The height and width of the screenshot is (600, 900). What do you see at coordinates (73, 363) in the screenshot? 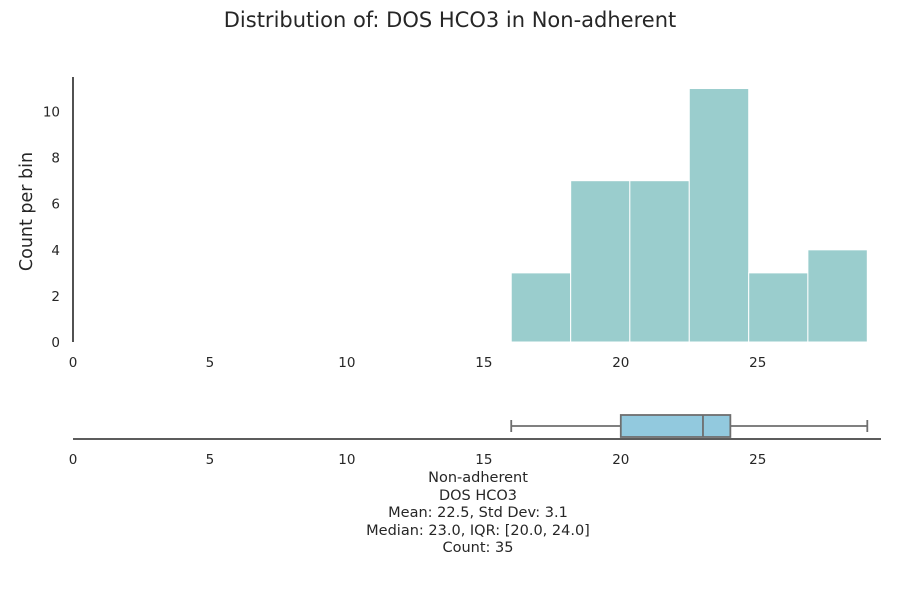
I see `histogram-x-tick-label-0: 0` at bounding box center [73, 363].